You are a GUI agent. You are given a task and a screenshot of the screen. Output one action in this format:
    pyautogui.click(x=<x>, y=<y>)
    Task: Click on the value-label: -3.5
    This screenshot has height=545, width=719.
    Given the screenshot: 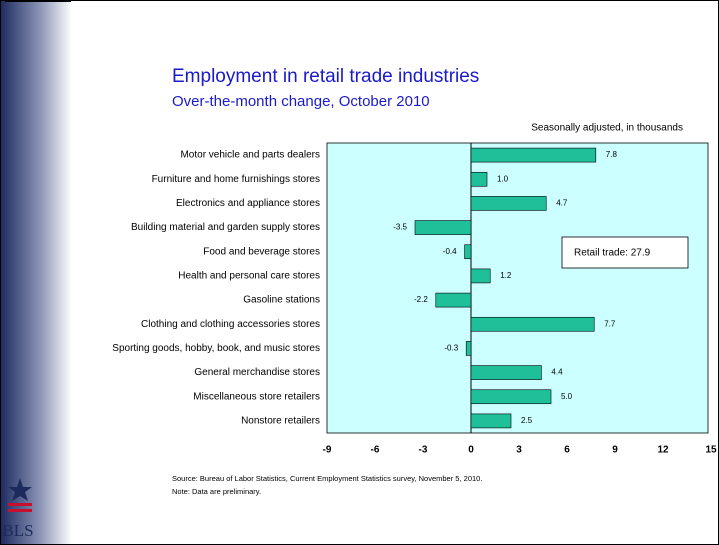 What is the action you would take?
    pyautogui.click(x=400, y=227)
    